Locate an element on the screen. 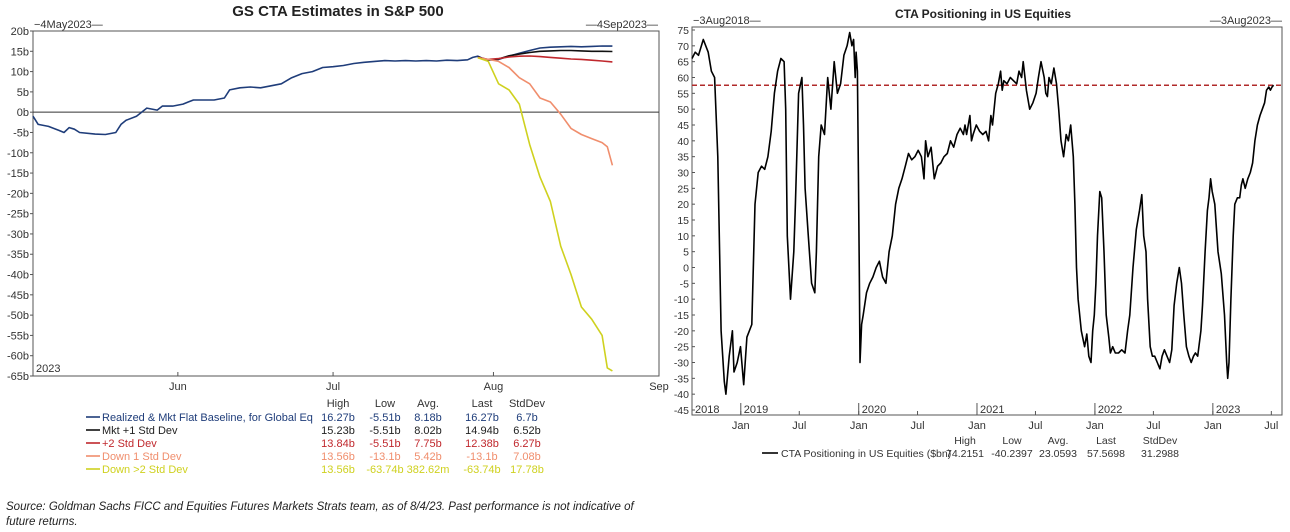 The width and height of the screenshot is (1290, 532). chart-b-legend-header: Avg. is located at coordinates (1058, 441).